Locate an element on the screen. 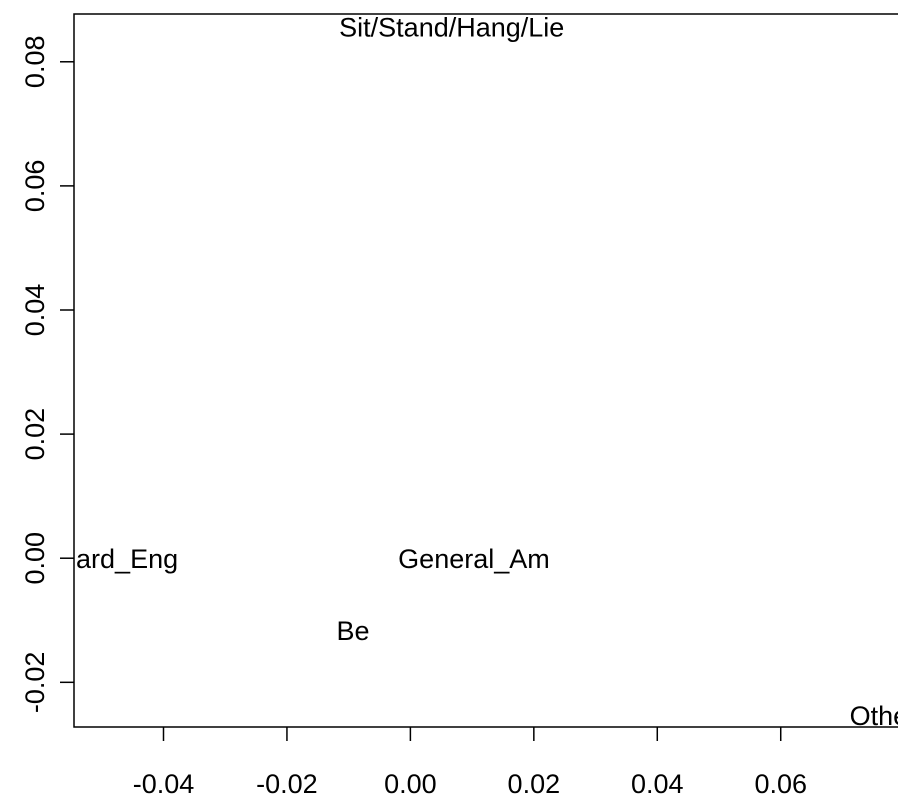  x-tick-label: 0.00 is located at coordinates (410, 784).